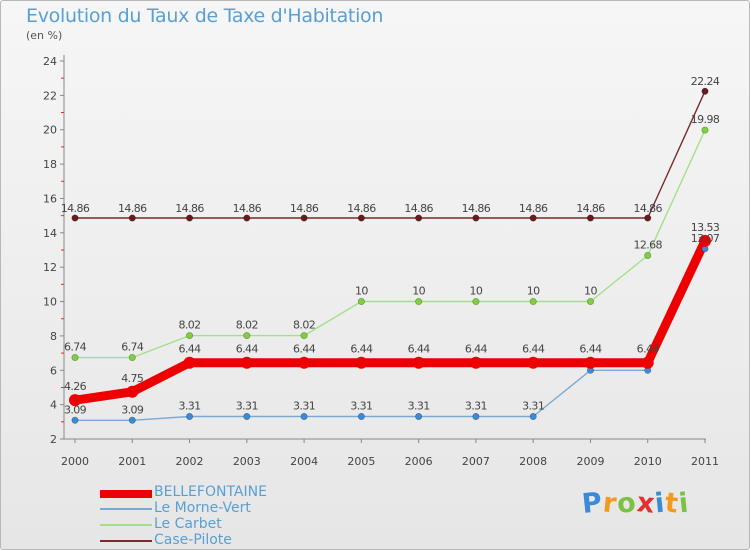  Describe the element at coordinates (190, 461) in the screenshot. I see `x-tick-label: 2002` at that location.